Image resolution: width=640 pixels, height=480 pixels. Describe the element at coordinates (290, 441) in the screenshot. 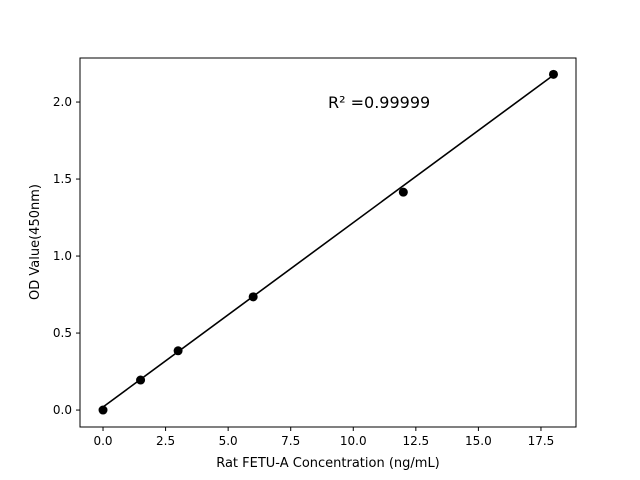

I see `x-tick-label: 7.5` at that location.